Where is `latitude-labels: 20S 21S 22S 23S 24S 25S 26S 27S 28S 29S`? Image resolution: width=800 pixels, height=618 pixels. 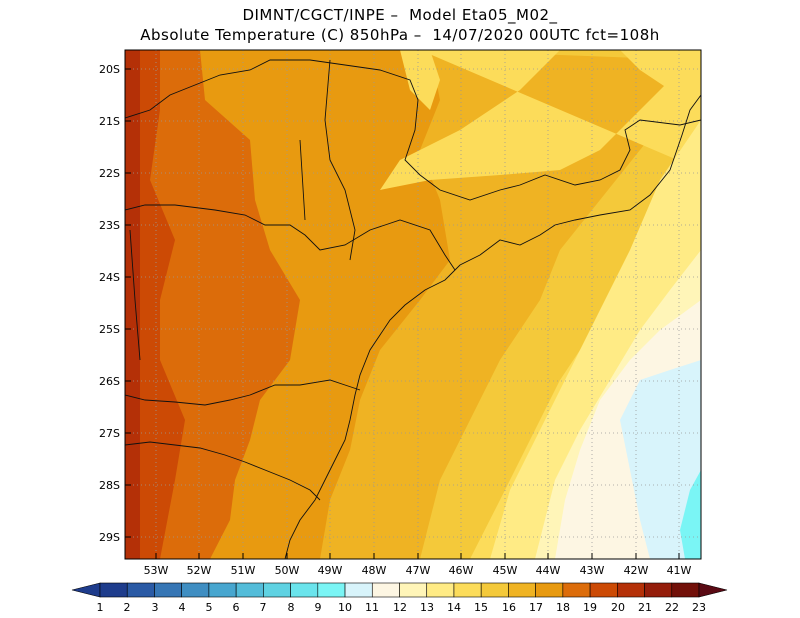 latitude-labels: 20S 21S 22S 23S 24S 25S 26S 27S 28S 29S is located at coordinates (109, 303).